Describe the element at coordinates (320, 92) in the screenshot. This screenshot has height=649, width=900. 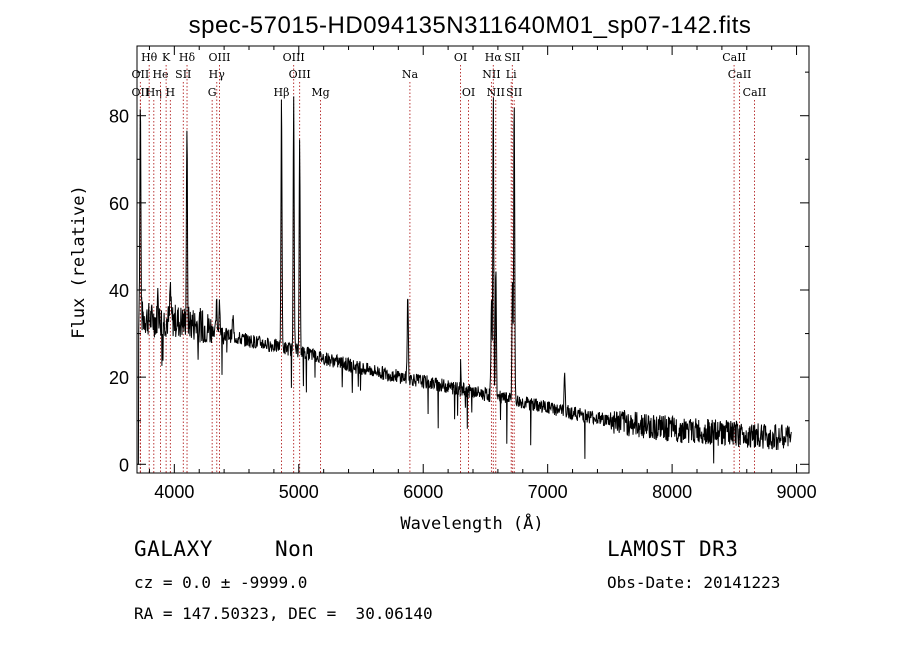
I see `line-marker-label: Mg` at that location.